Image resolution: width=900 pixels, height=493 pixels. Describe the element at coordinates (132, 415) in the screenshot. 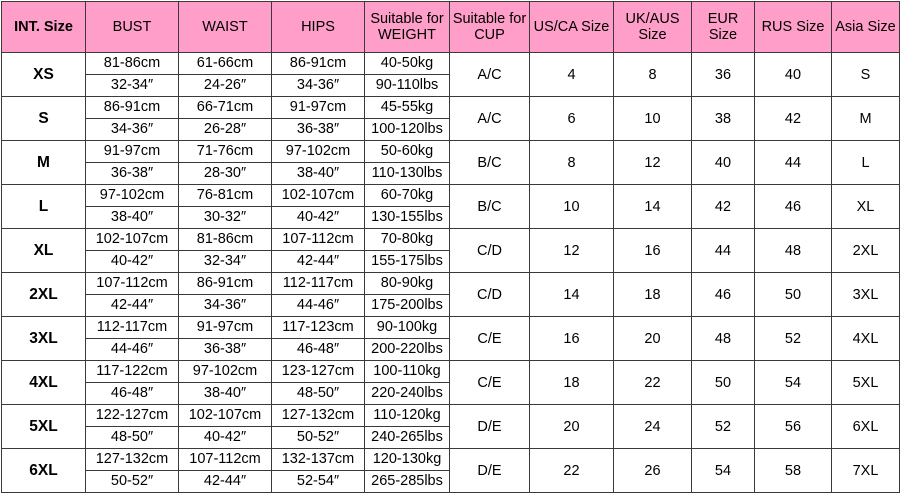

I see `cell-bust-cm: 122-127cm` at that location.